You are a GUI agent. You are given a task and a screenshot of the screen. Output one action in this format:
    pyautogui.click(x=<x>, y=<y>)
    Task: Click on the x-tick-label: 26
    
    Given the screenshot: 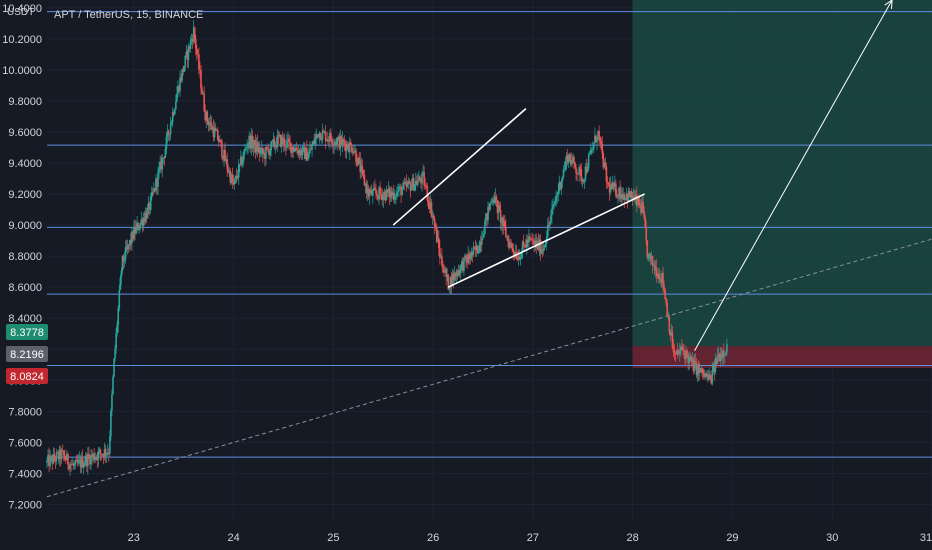 What is the action you would take?
    pyautogui.click(x=433, y=538)
    